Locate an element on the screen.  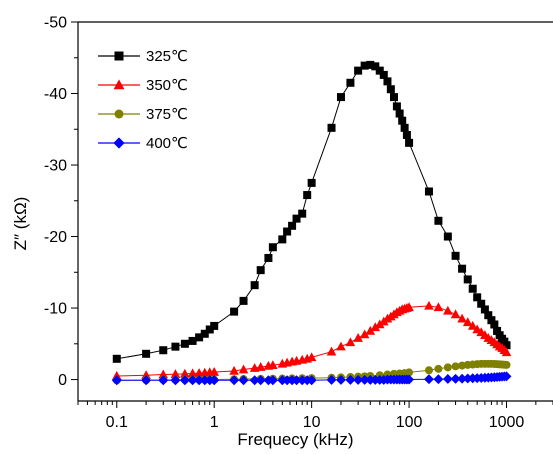
legend-item: 325℃ is located at coordinates (143, 56).